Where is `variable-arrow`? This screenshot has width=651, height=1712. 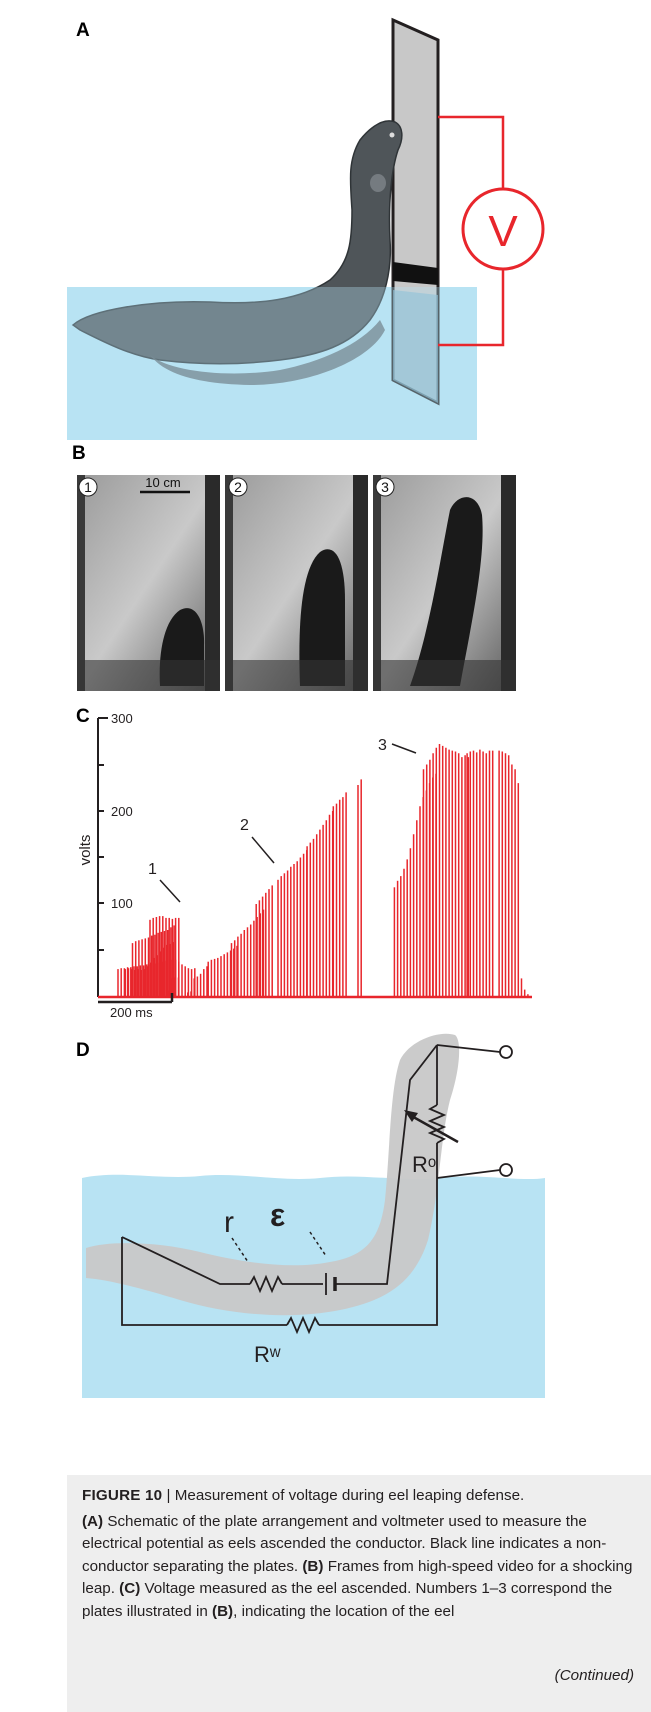 variable-arrow is located at coordinates (433, 1128).